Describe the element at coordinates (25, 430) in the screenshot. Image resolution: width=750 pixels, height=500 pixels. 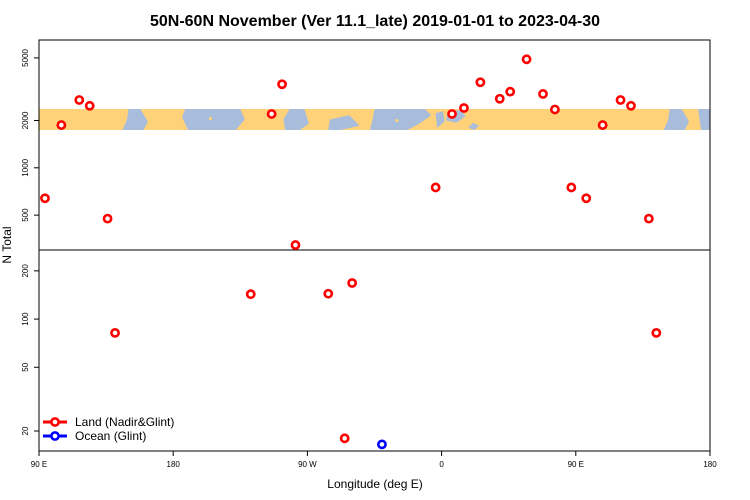
I see `y-lower-tick-label-0: 20` at that location.